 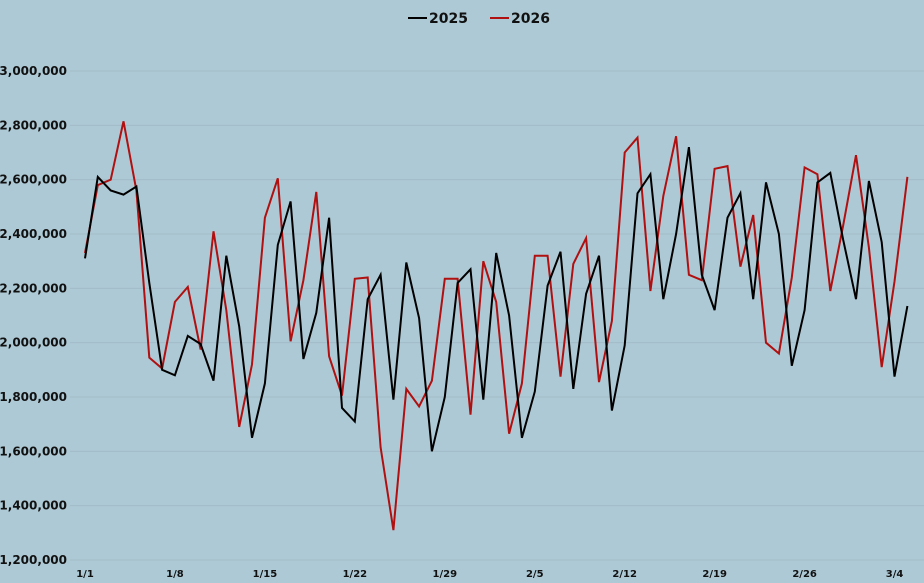 I want to click on y-tick-label: 1,800,000, so click(x=33, y=397).